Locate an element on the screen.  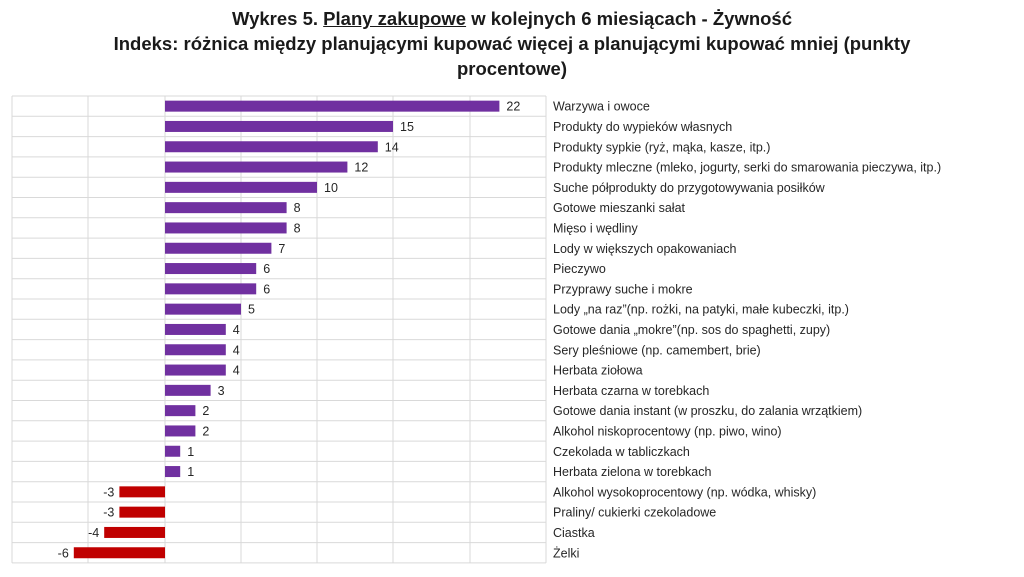
category-label: Lody w większych opakowaniach is located at coordinates (644, 249).